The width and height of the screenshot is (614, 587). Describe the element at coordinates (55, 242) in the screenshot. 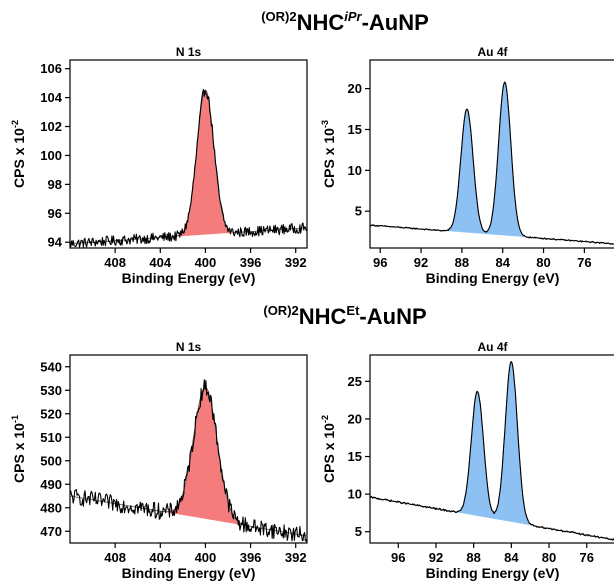

I see `y-tick-label: 94` at that location.